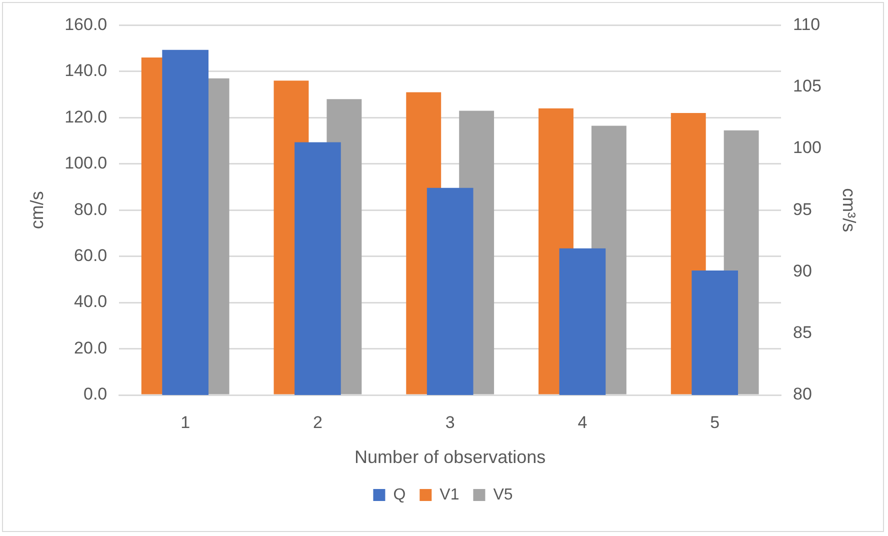 This screenshot has width=888, height=536. What do you see at coordinates (86, 116) in the screenshot?
I see `y-tick-label: 120.0` at bounding box center [86, 116].